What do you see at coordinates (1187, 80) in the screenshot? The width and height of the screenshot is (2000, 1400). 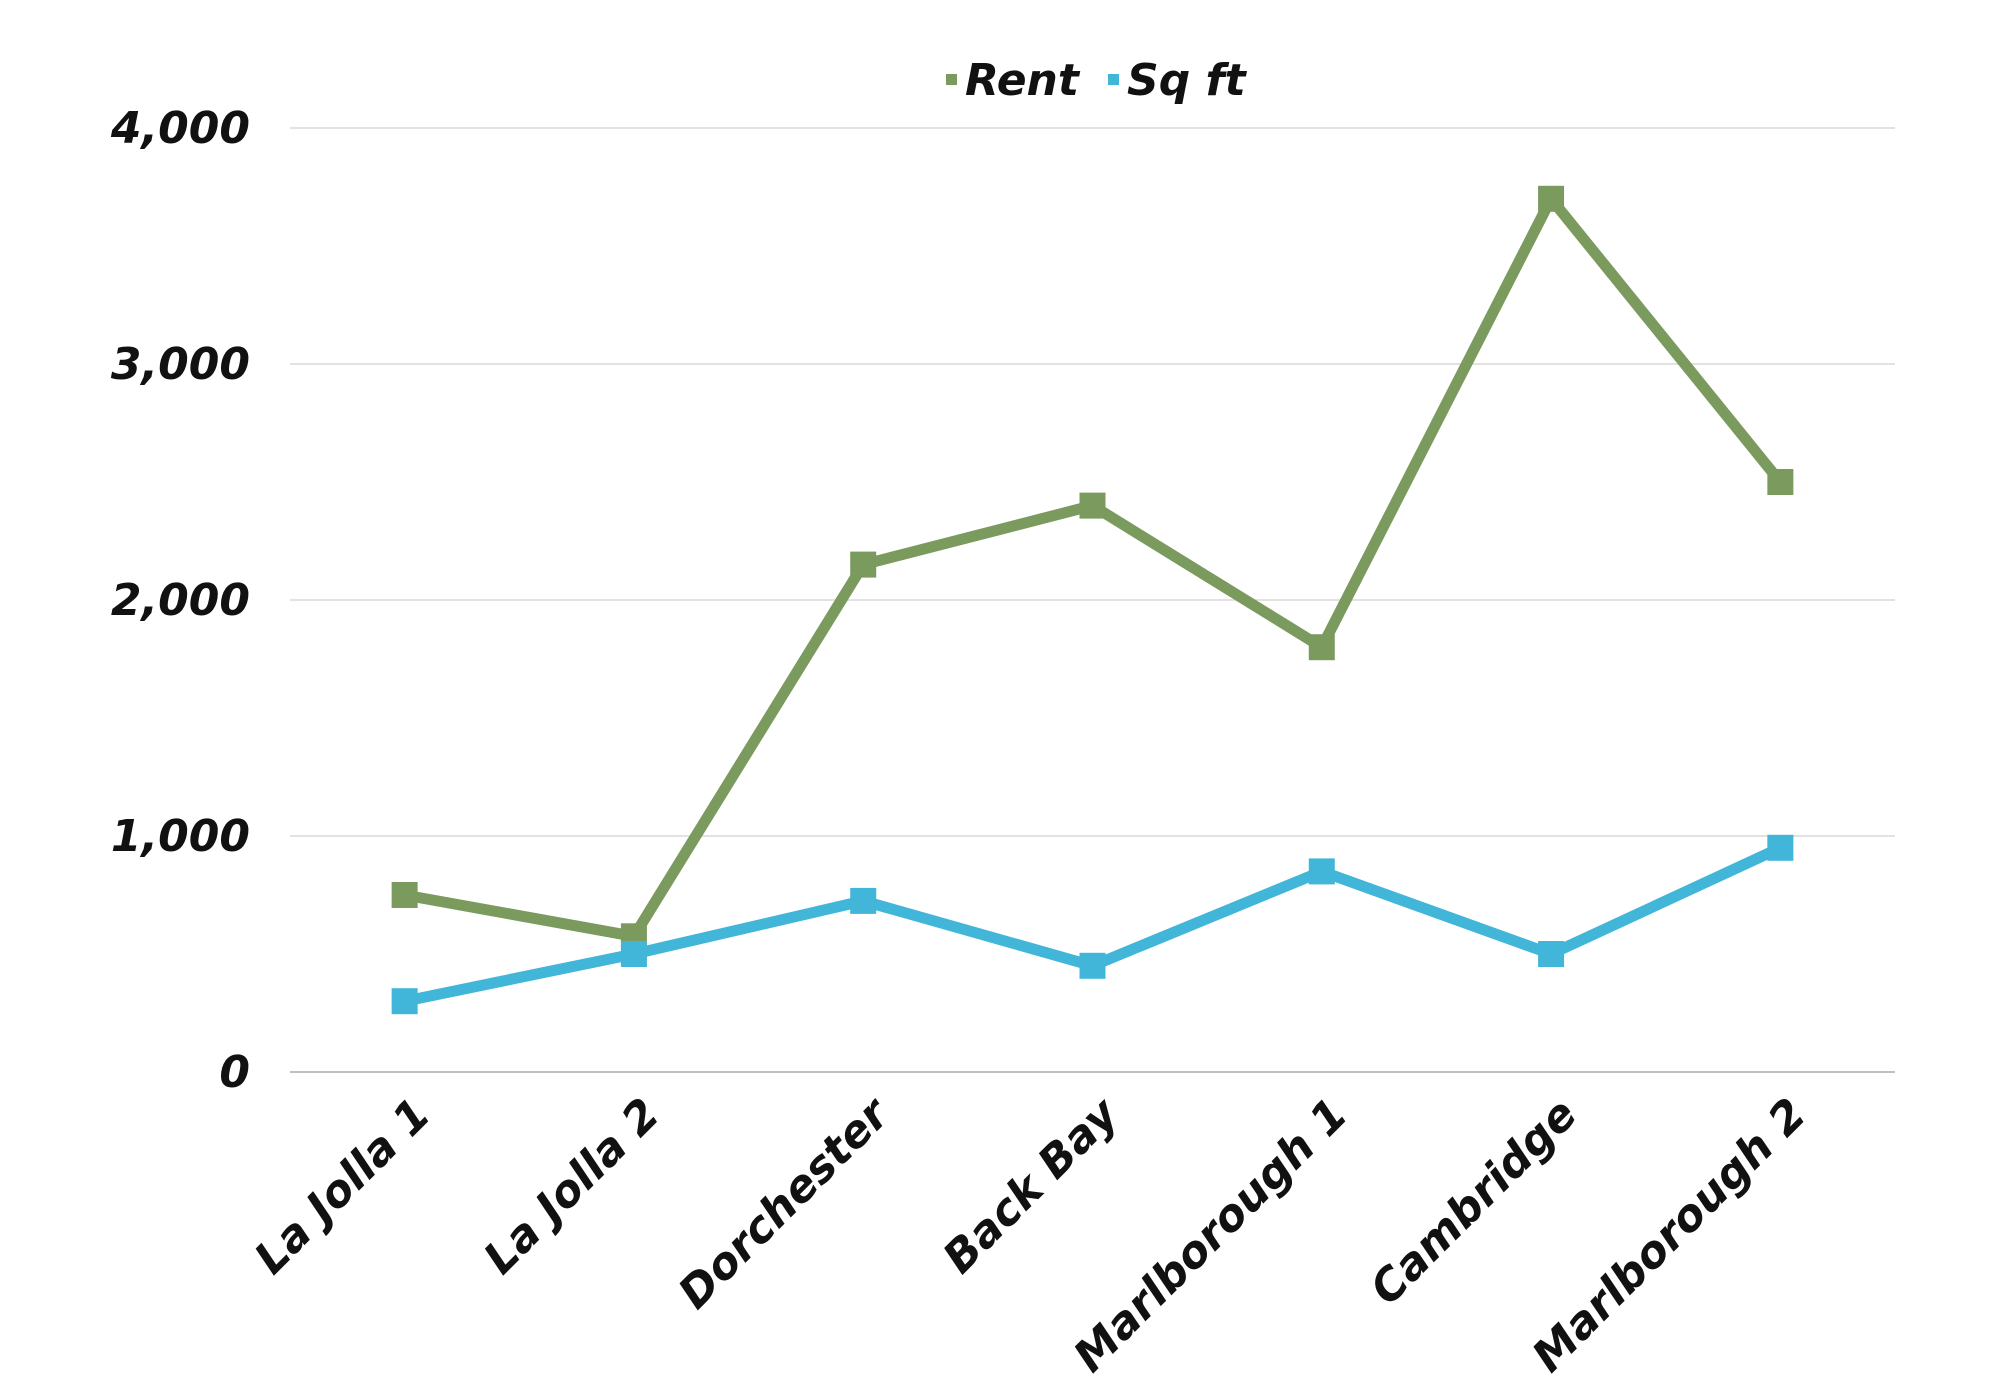 I see `legend-label-sq-ft: Sq ft` at bounding box center [1187, 80].